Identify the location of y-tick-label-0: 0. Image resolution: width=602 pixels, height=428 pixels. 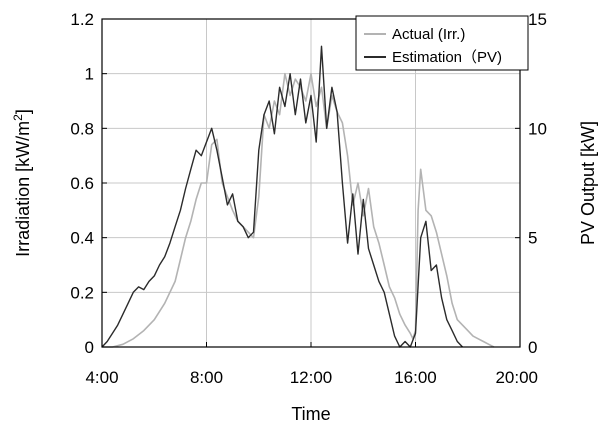
(89, 347).